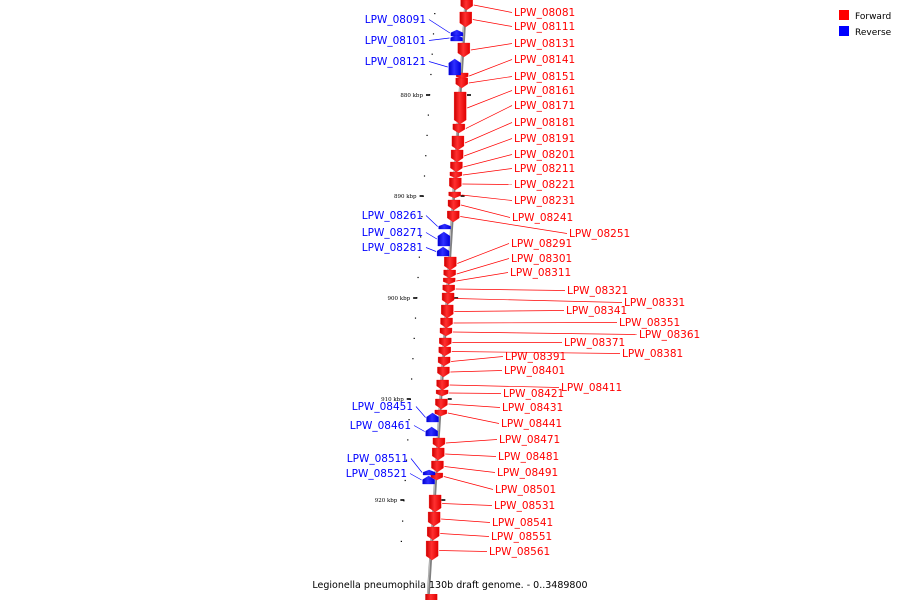 Image resolution: width=900 pixels, height=604 pixels. What do you see at coordinates (395, 20) in the screenshot?
I see `reverse-gene-label: LPW_08091` at bounding box center [395, 20].